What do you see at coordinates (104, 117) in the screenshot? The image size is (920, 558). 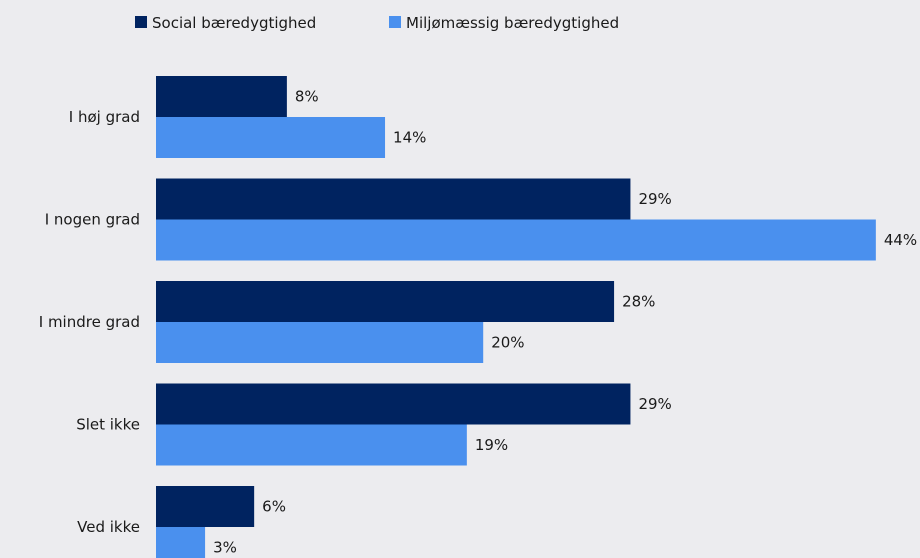 I see `category-label-cat-0: I høj grad` at bounding box center [104, 117].